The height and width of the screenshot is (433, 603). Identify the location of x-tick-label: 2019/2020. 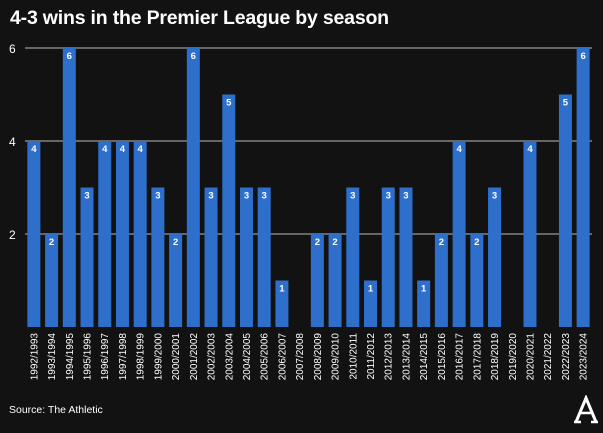
(513, 357).